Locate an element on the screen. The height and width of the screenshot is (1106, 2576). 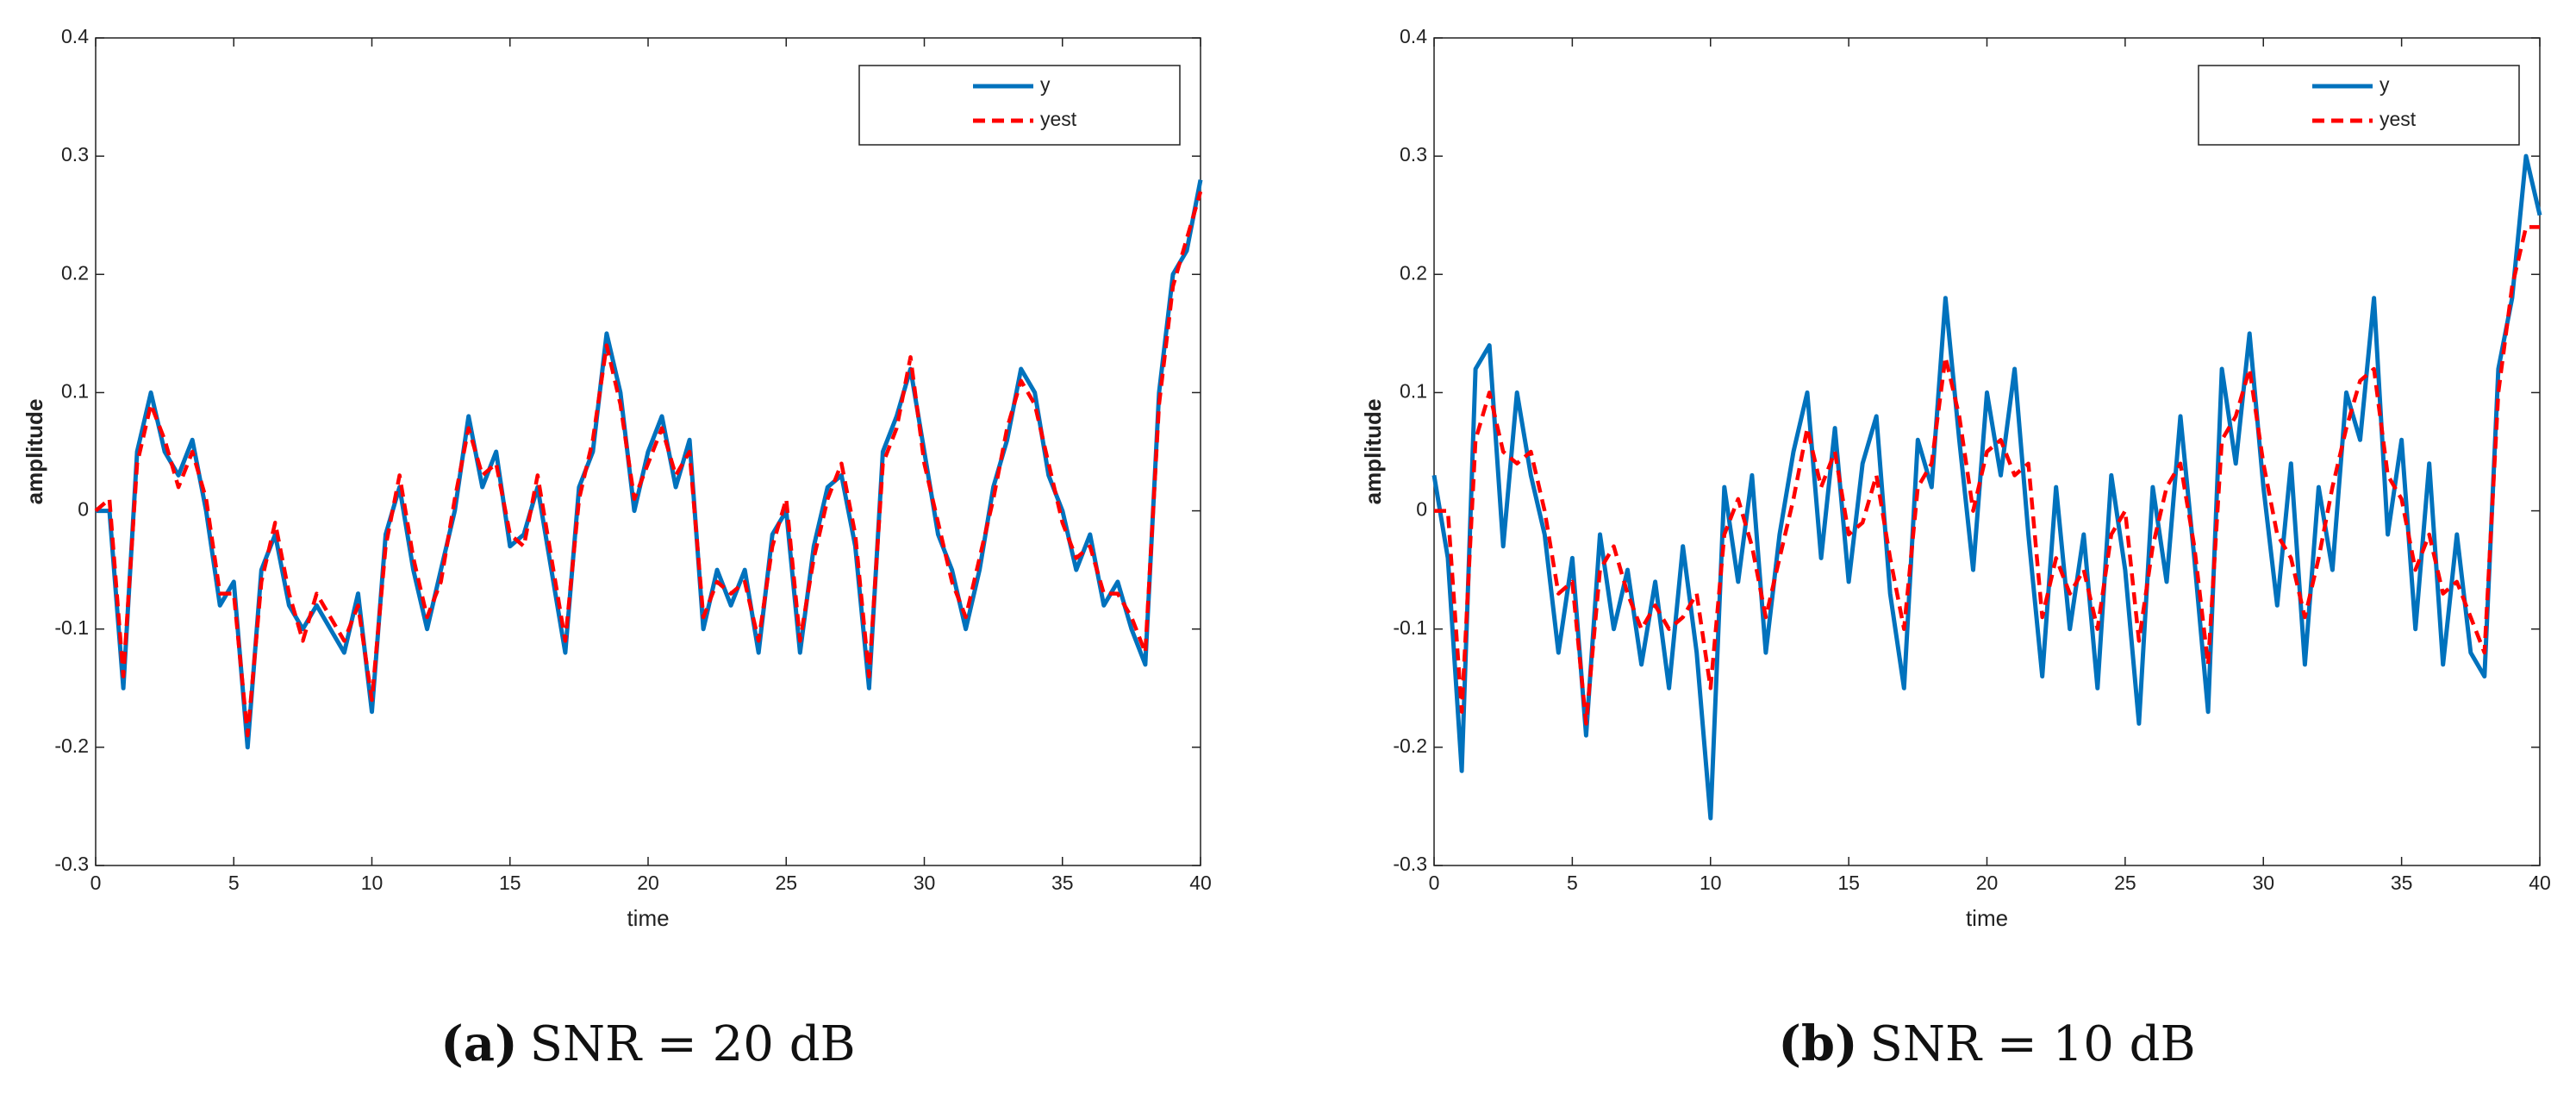
caption-label: (b) is located at coordinates (1817, 1043).